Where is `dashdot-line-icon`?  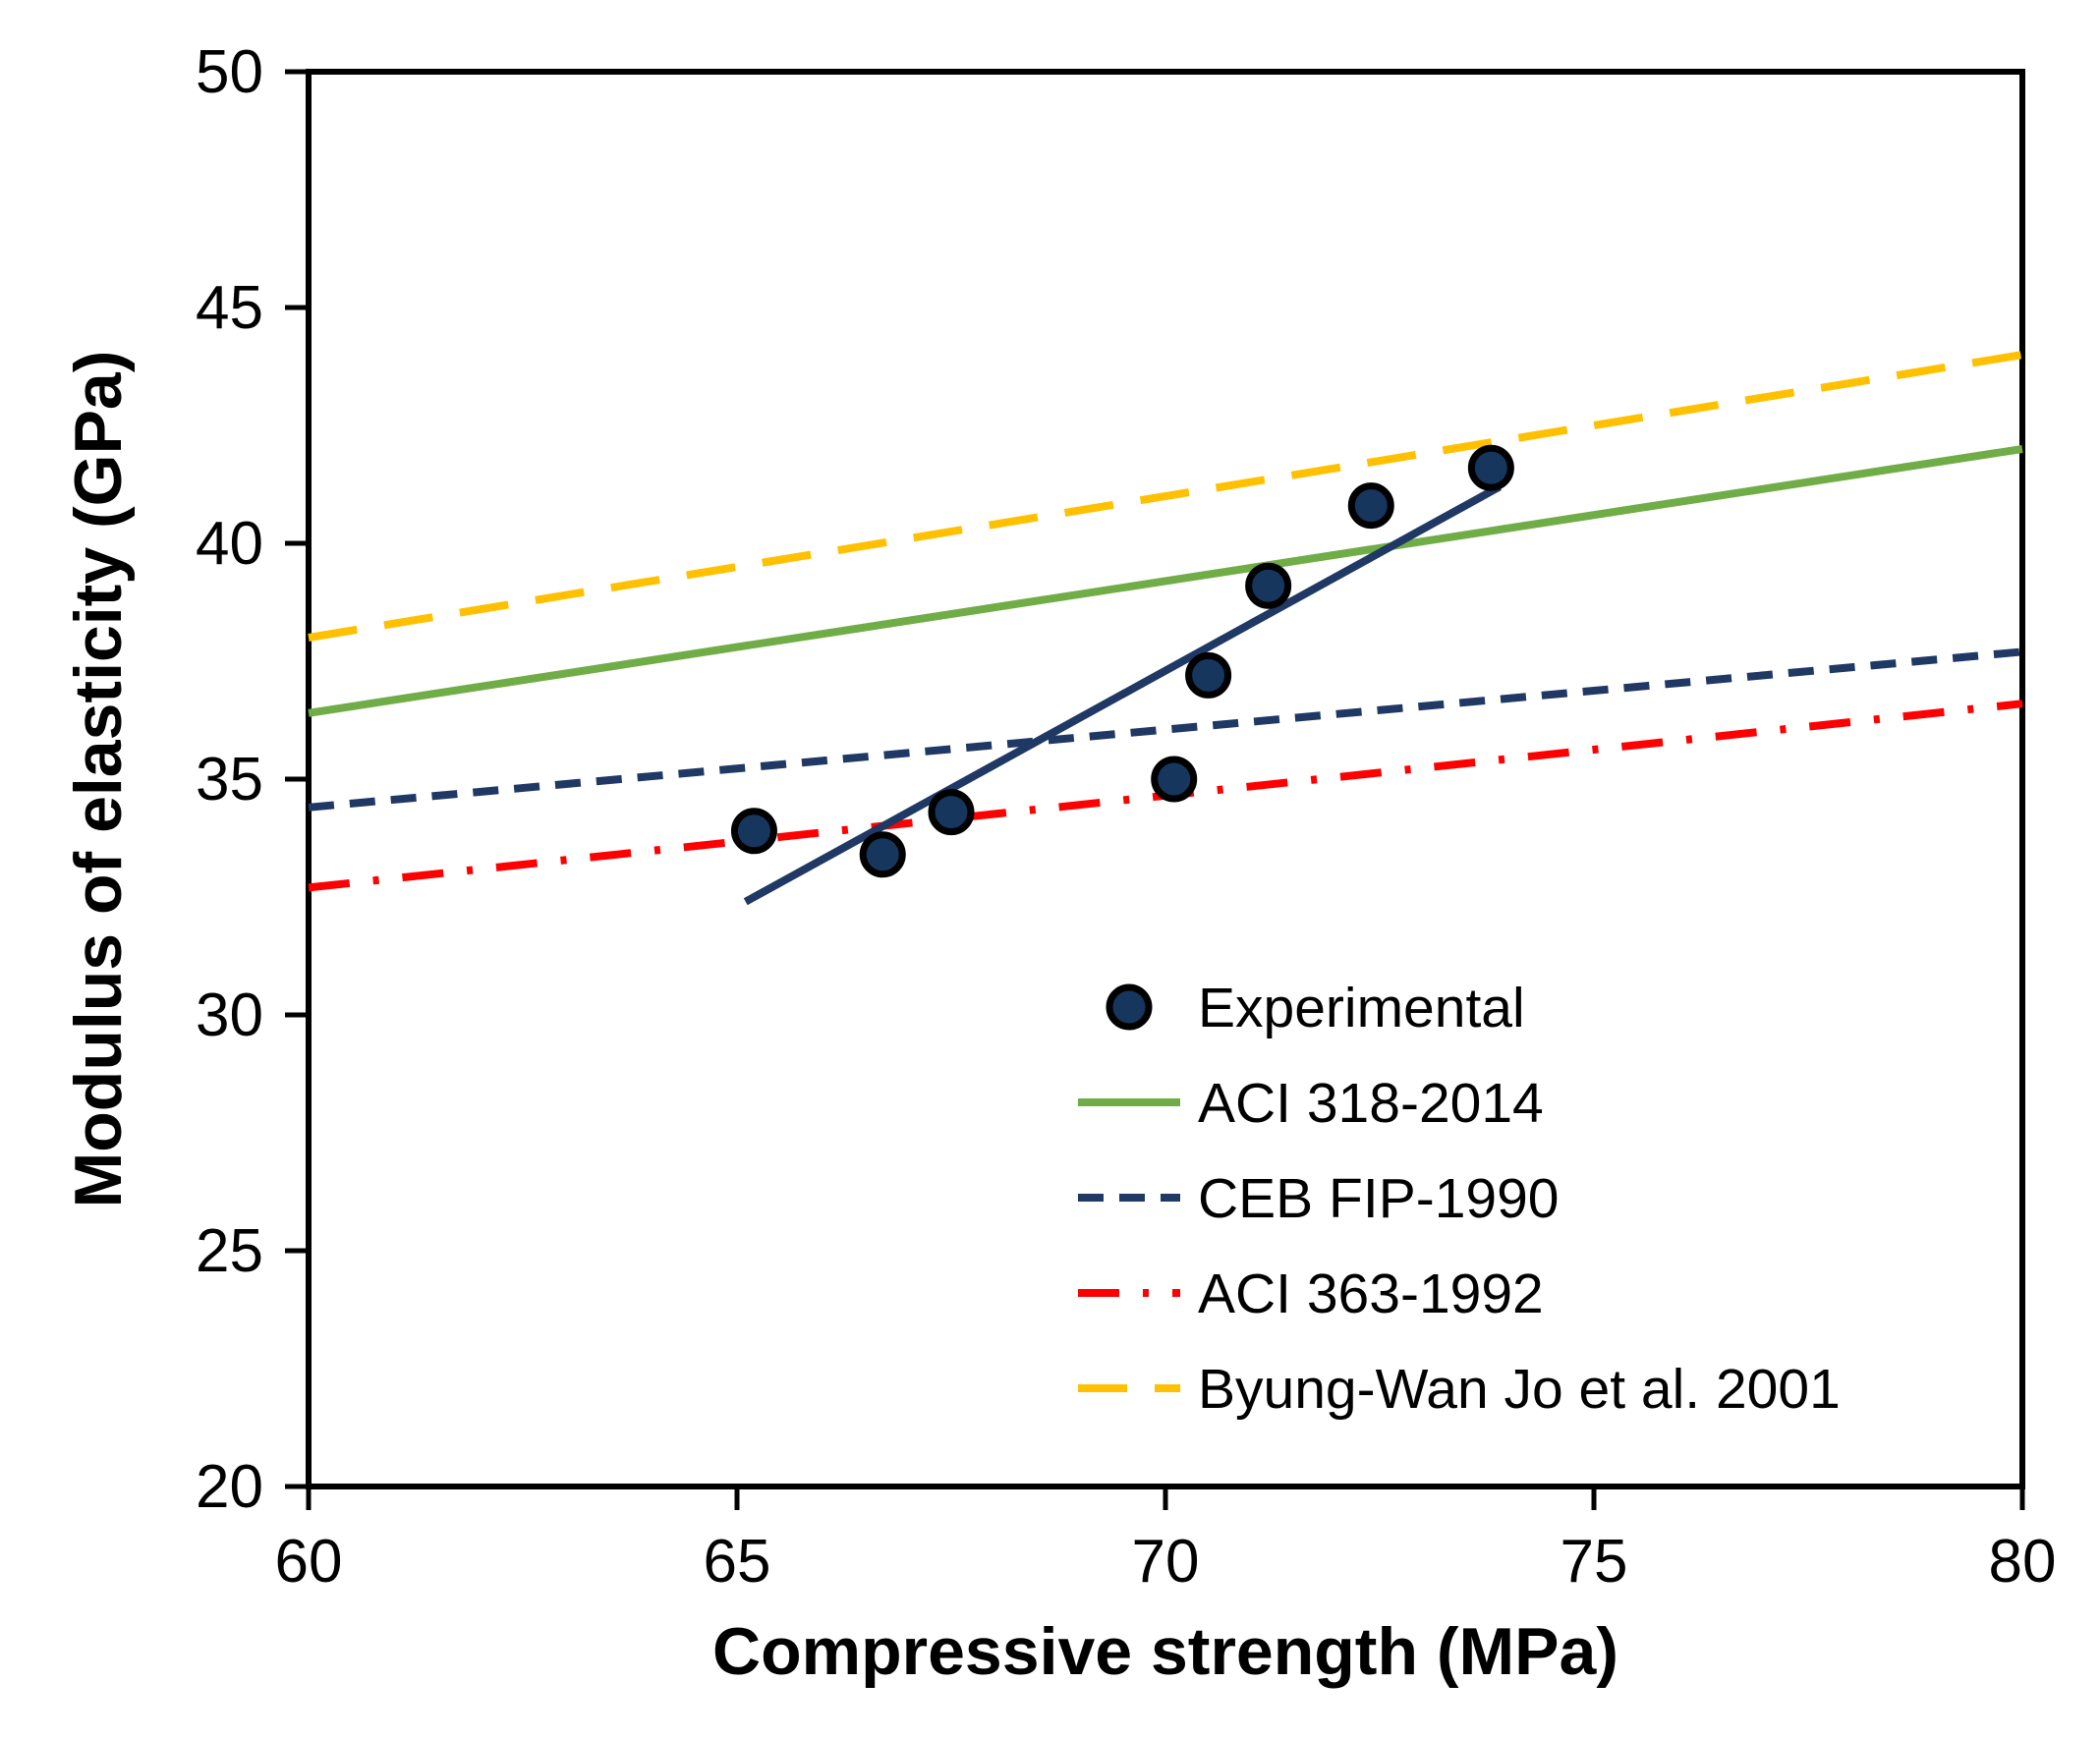
dashdot-line-icon is located at coordinates (1129, 1293).